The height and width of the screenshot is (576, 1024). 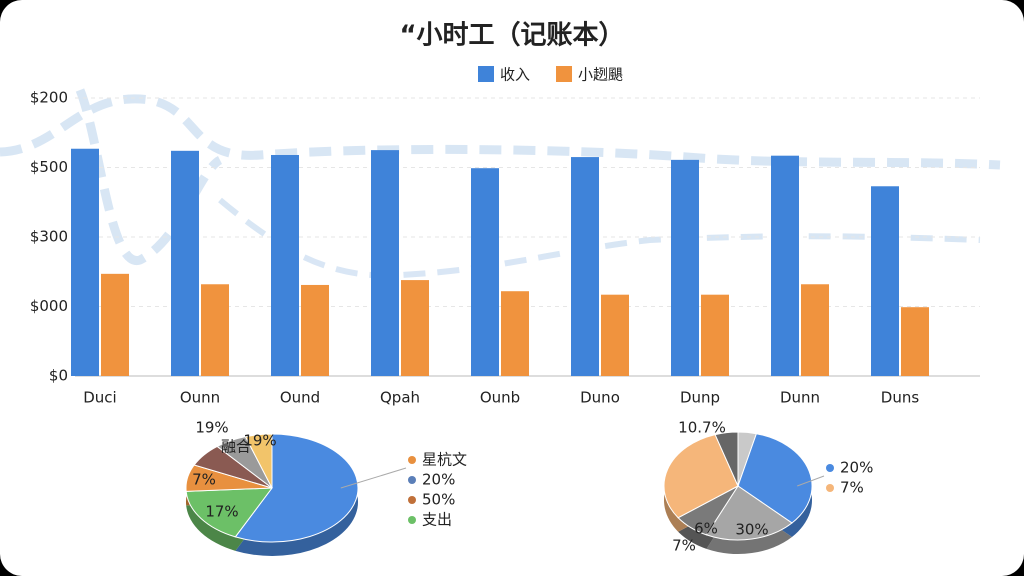 What do you see at coordinates (600, 75) in the screenshot?
I see `legend-label: 小趔颶` at bounding box center [600, 75].